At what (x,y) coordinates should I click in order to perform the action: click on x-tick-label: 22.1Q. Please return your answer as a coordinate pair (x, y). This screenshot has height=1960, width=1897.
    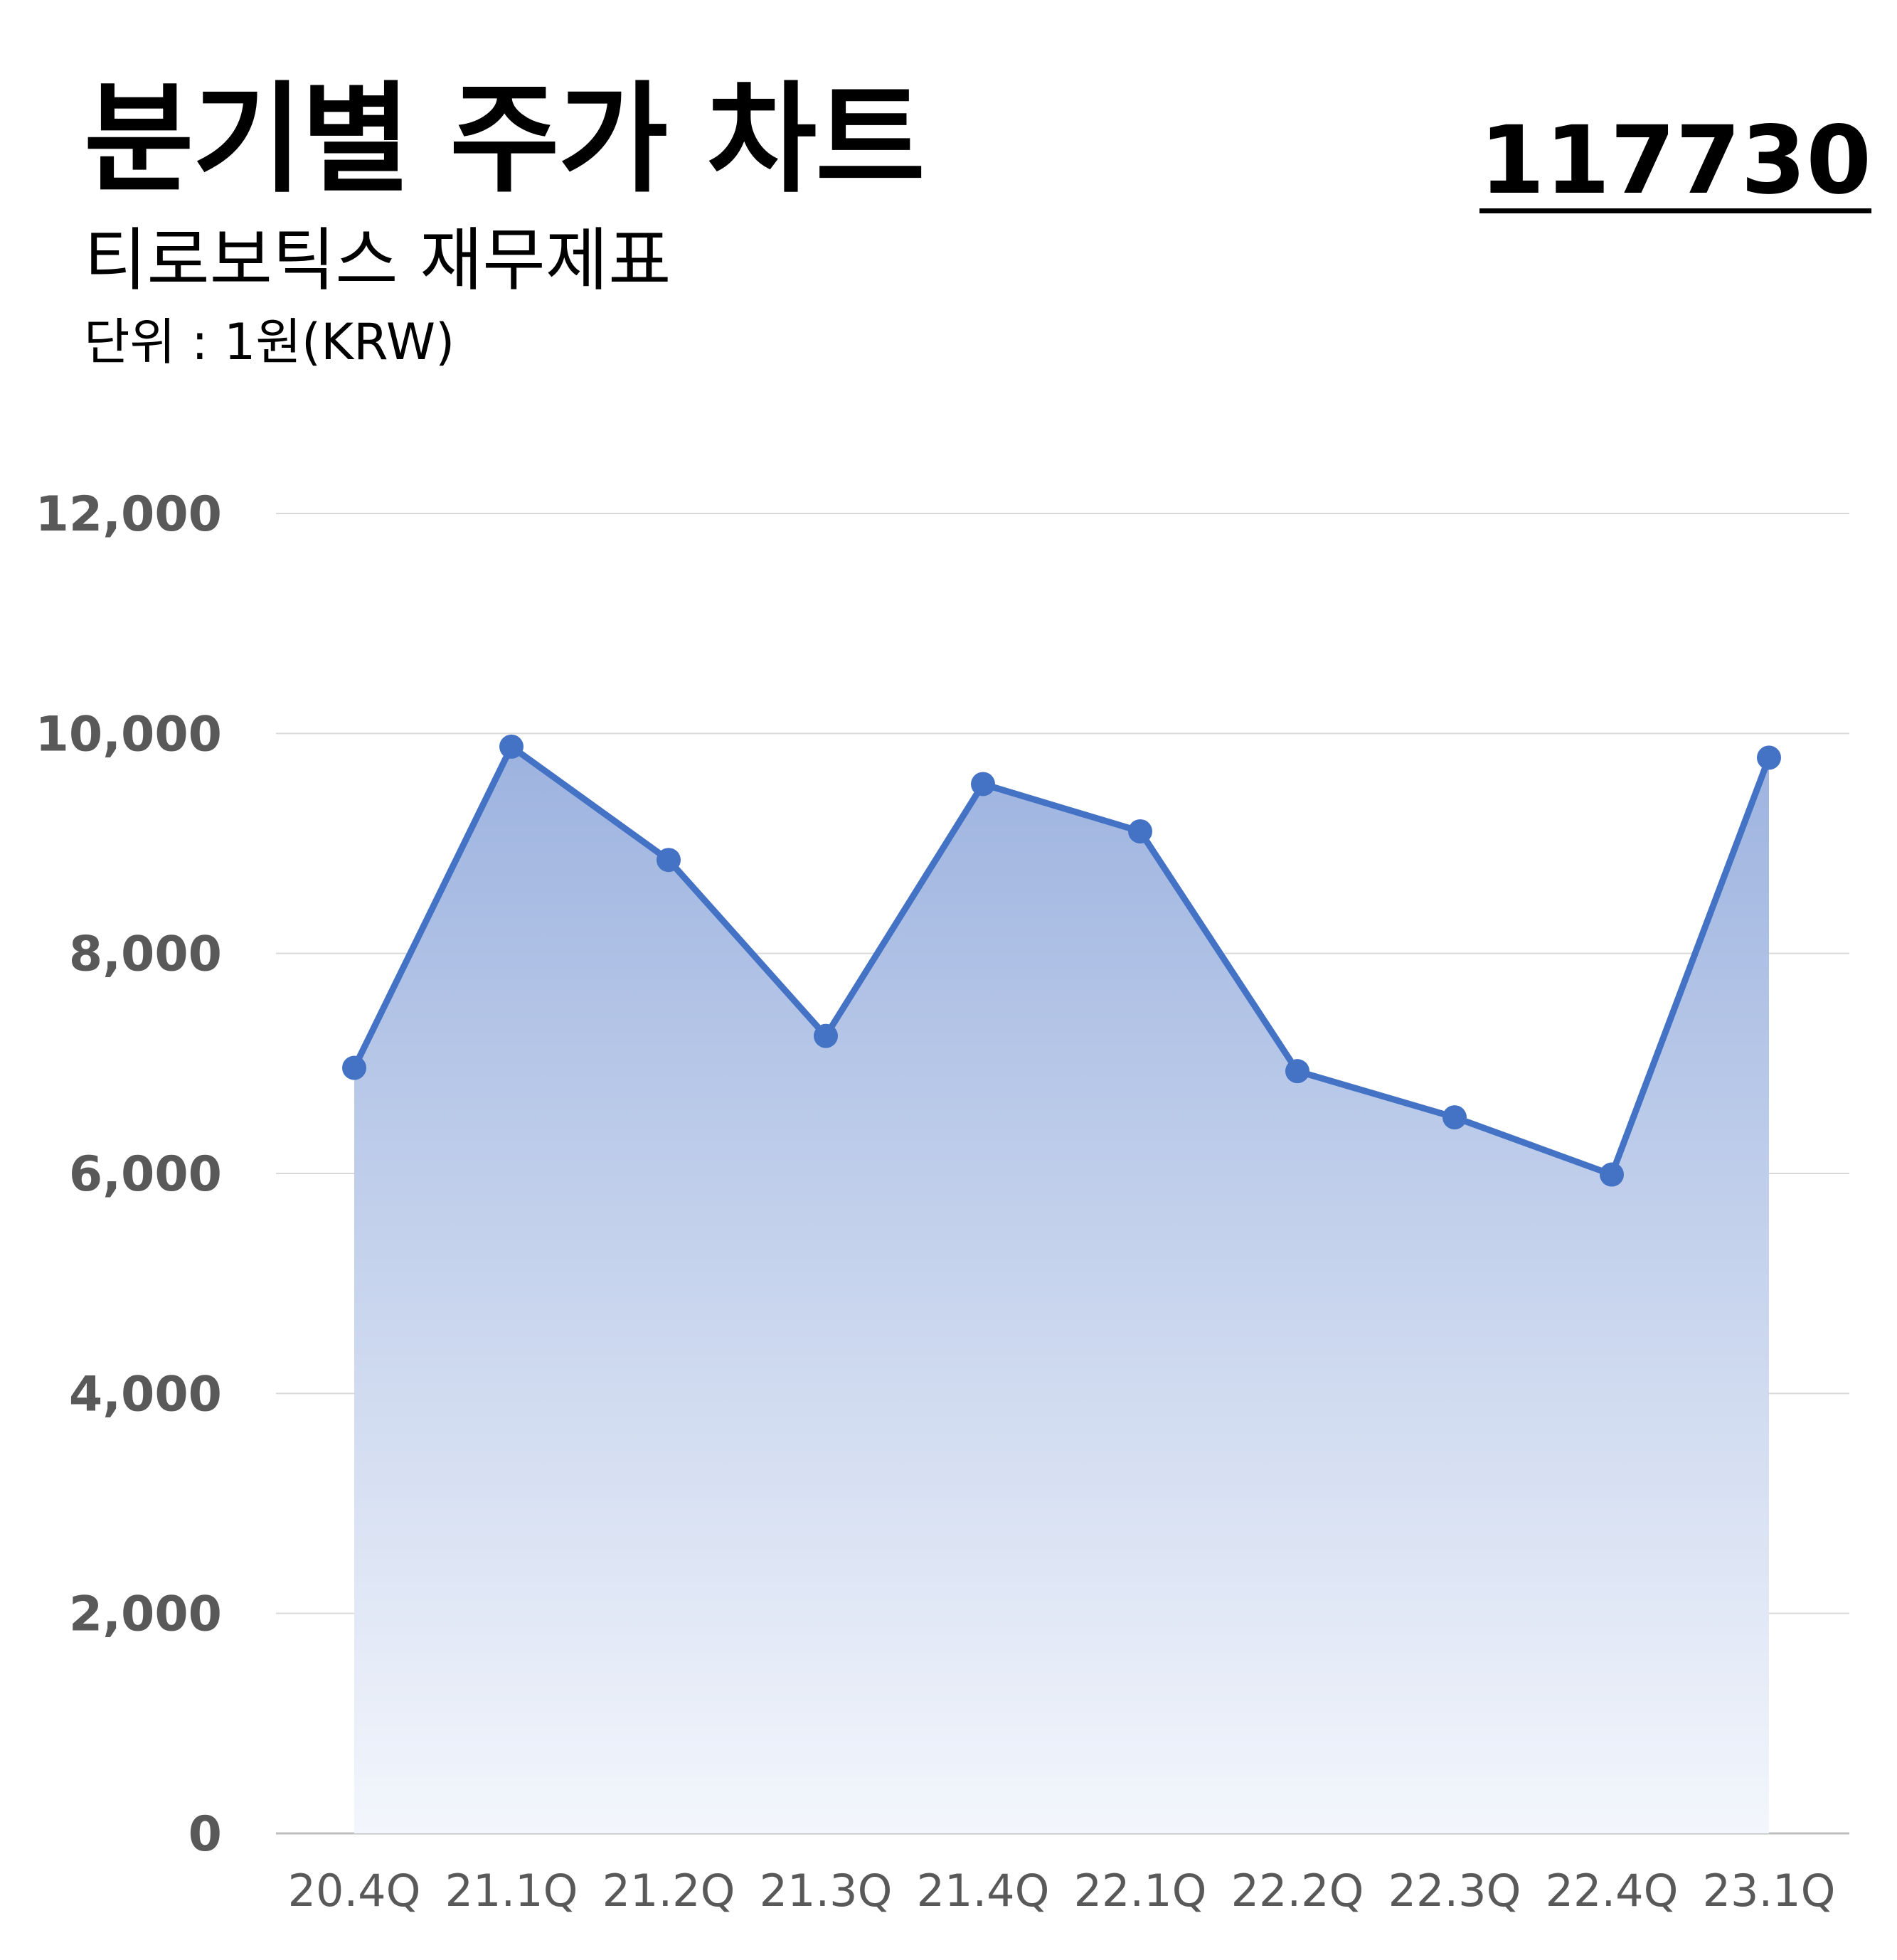
    Looking at the image, I should click on (1140, 1891).